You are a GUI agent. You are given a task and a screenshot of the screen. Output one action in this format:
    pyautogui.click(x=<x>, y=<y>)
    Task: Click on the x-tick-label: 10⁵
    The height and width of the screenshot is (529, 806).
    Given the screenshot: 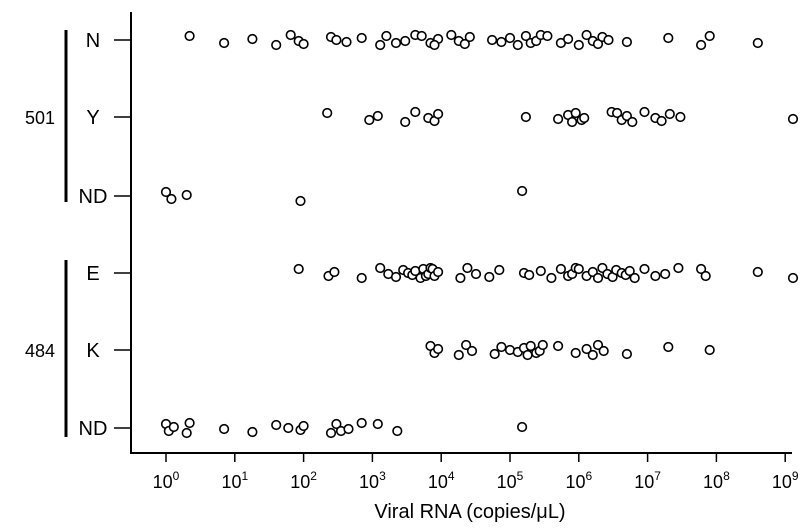 What is the action you would take?
    pyautogui.click(x=510, y=480)
    